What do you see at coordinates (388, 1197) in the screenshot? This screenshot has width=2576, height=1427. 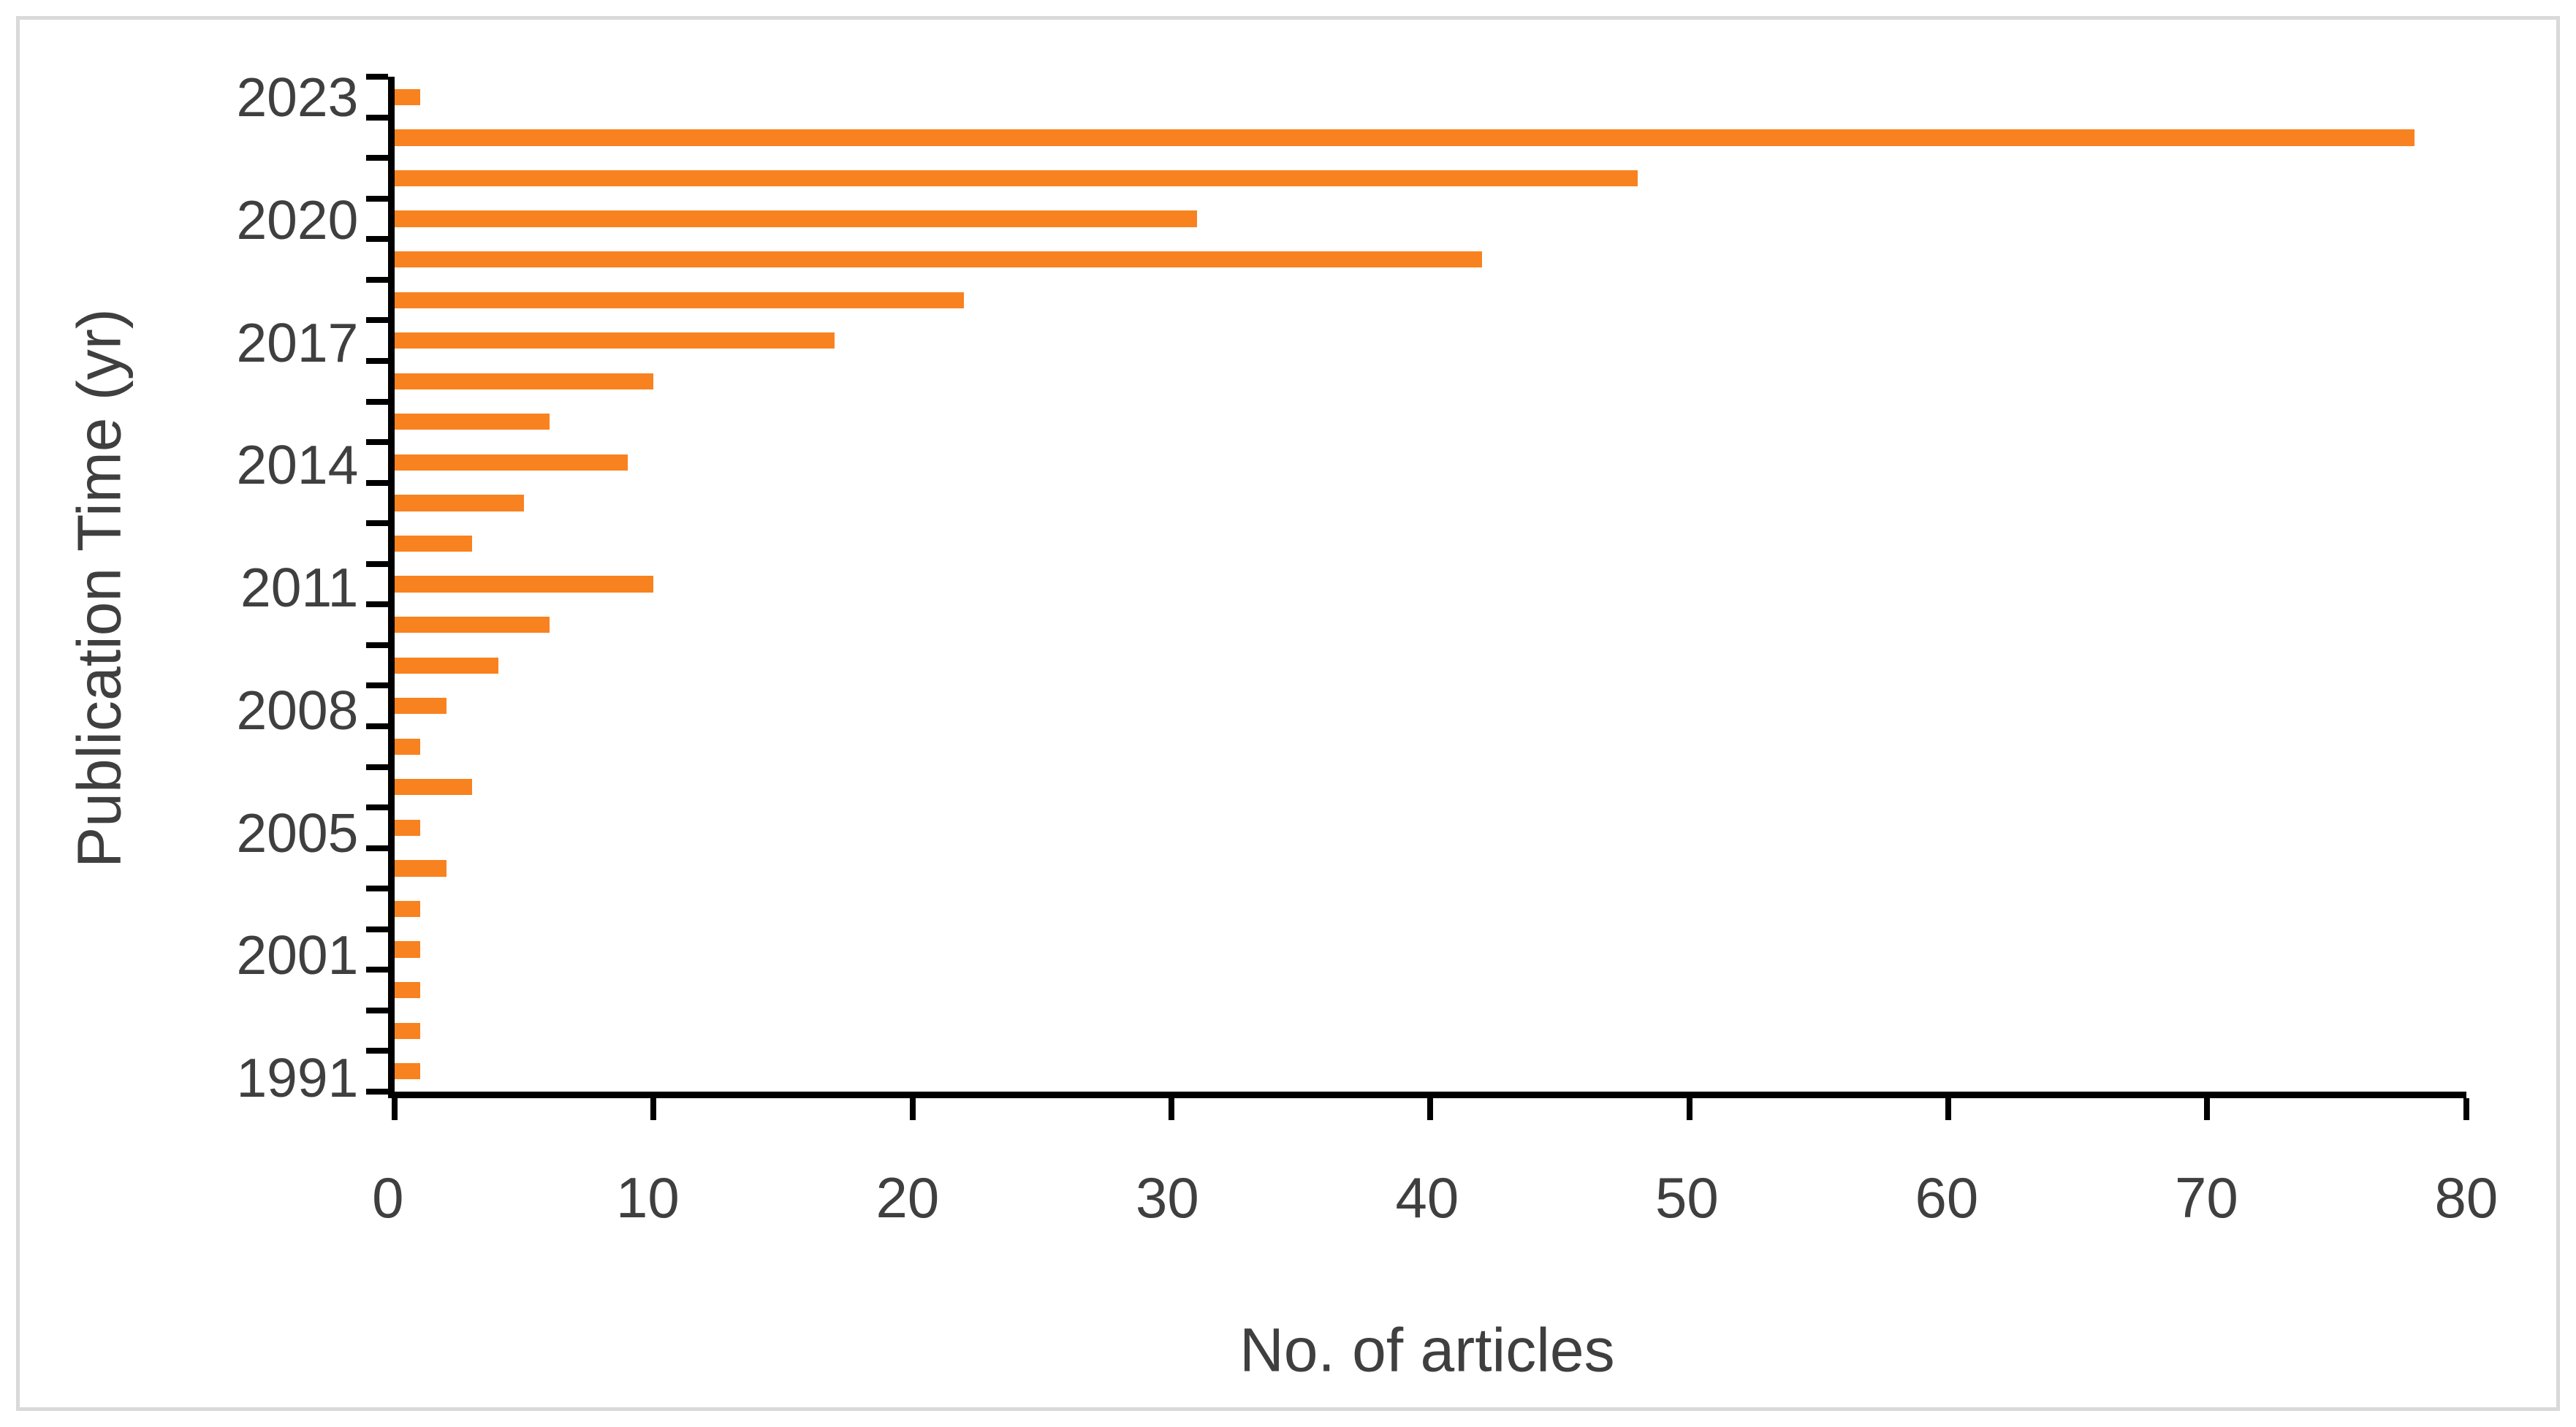 I see `x-tick-label-0: 0` at bounding box center [388, 1197].